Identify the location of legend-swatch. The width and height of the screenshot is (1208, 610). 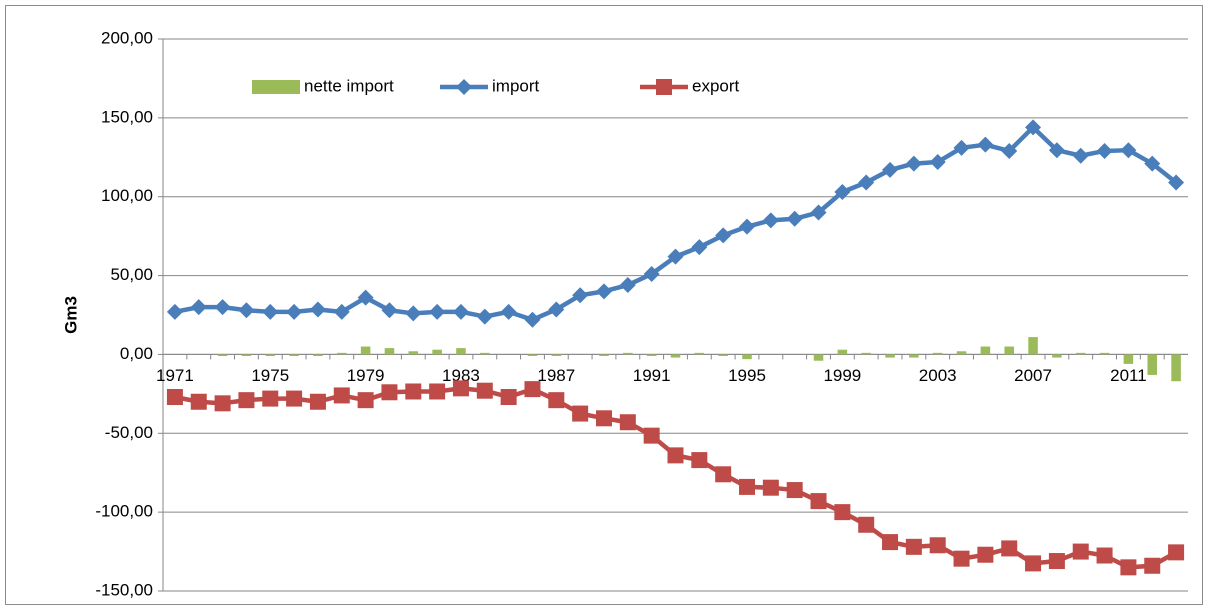
(276, 87).